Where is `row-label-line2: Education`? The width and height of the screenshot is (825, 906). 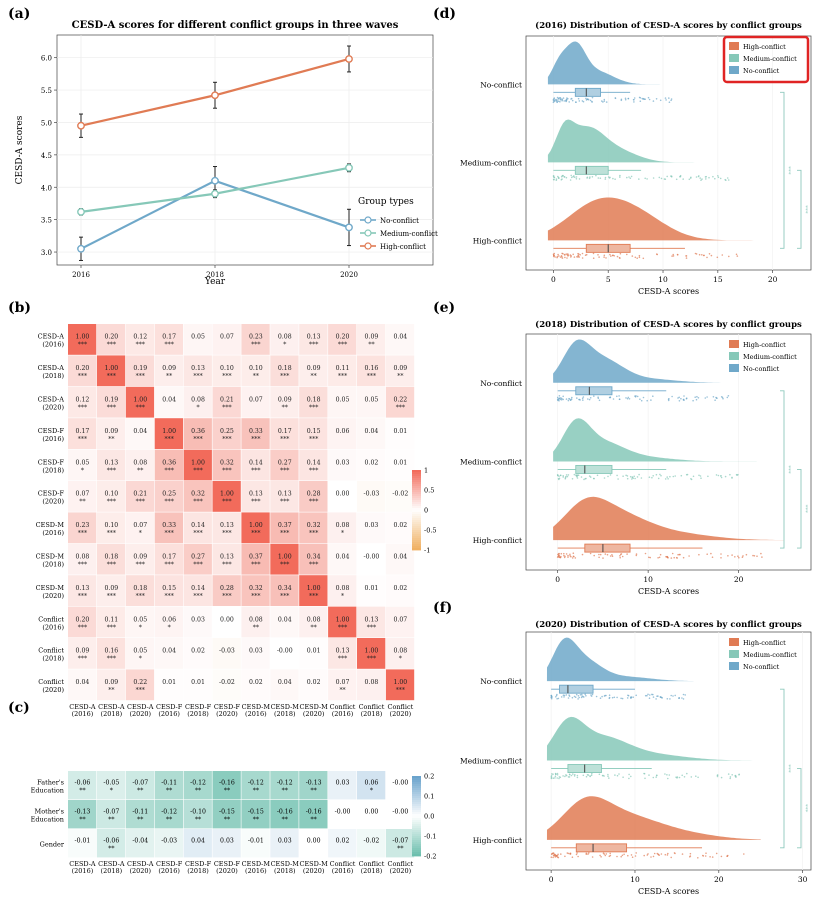
row-label-line2: Education is located at coordinates (47, 820).